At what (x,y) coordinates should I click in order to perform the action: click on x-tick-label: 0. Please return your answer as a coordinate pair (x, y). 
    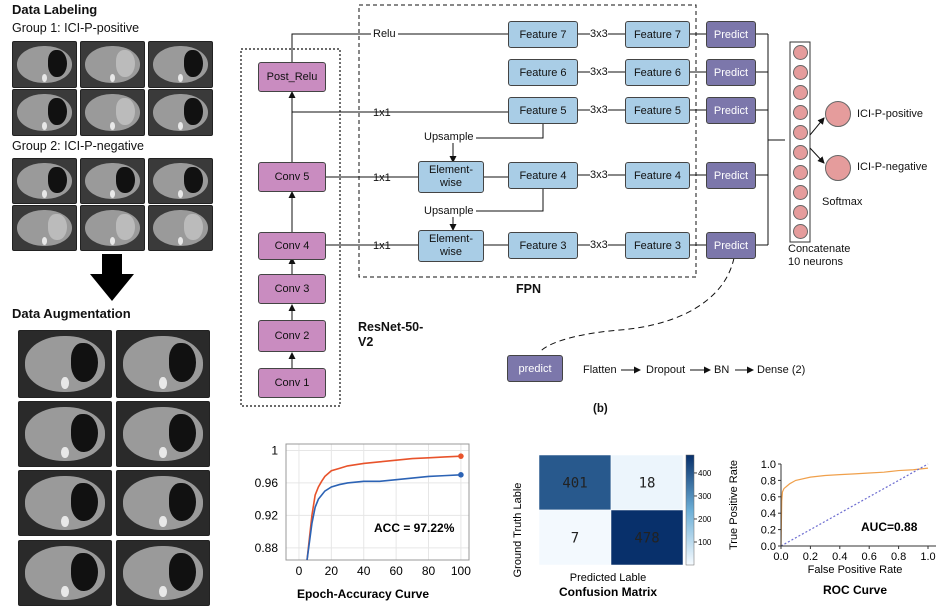
    Looking at the image, I should click on (299, 571).